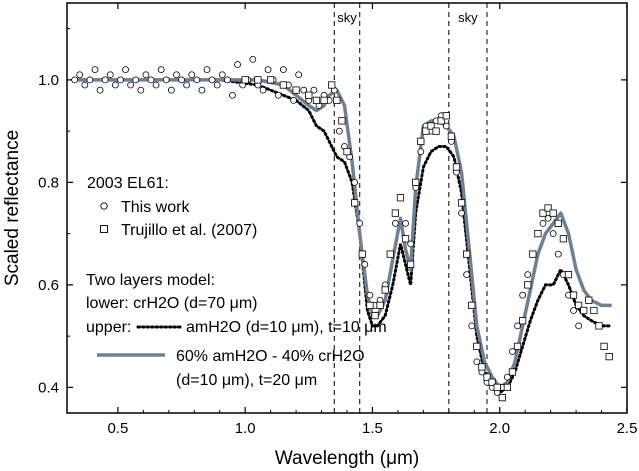 The image size is (639, 471). Describe the element at coordinates (347, 458) in the screenshot. I see `x-axis-title: Wavelength (μm)` at that location.